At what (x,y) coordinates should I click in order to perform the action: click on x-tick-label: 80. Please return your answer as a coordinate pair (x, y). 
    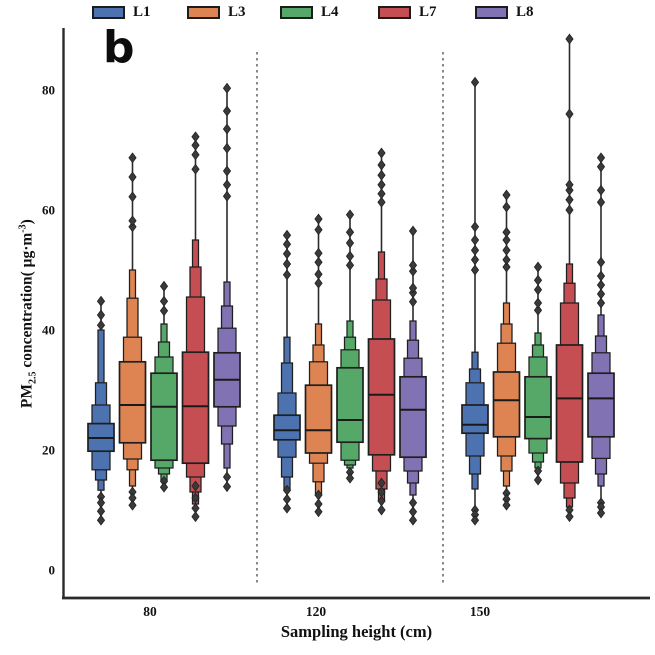
    Looking at the image, I should click on (150, 611).